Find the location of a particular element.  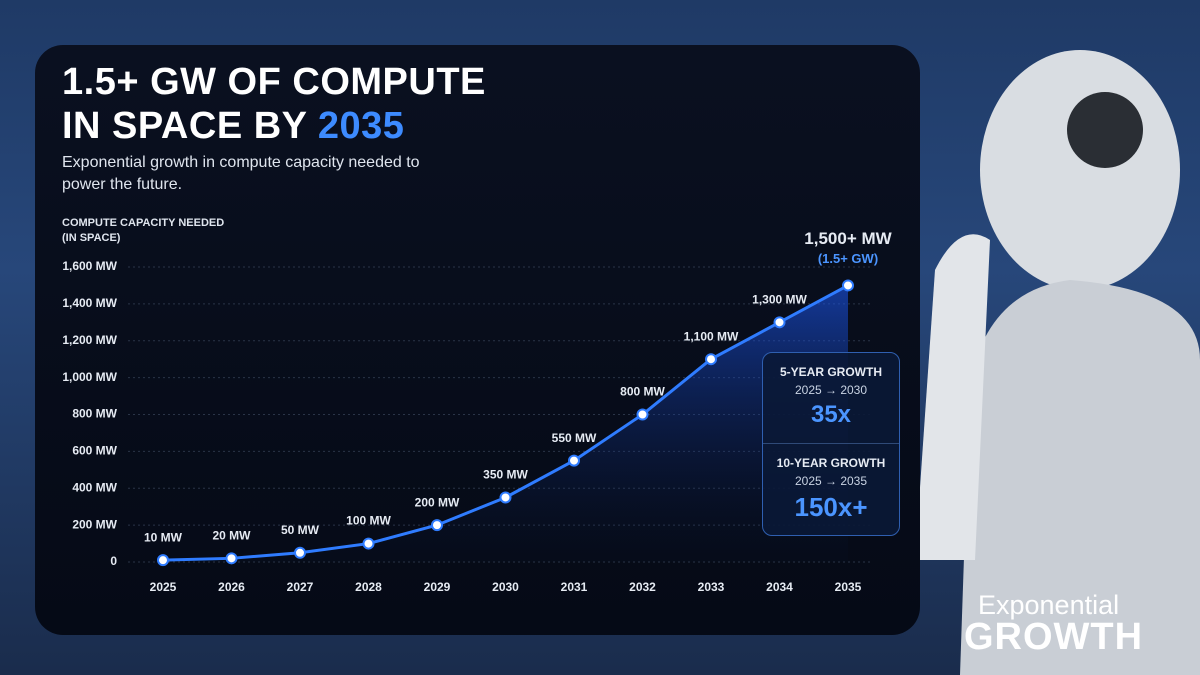

data-label: 800 MW is located at coordinates (642, 392).